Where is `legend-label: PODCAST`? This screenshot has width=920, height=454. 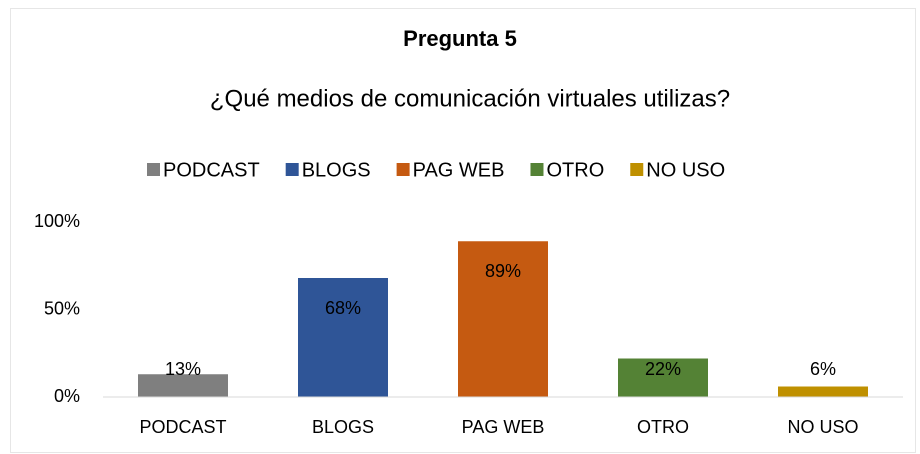
legend-label: PODCAST is located at coordinates (211, 170).